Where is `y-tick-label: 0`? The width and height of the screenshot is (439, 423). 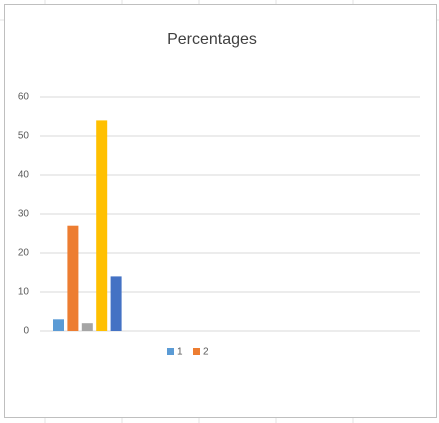
y-tick-label: 0 is located at coordinates (26, 331).